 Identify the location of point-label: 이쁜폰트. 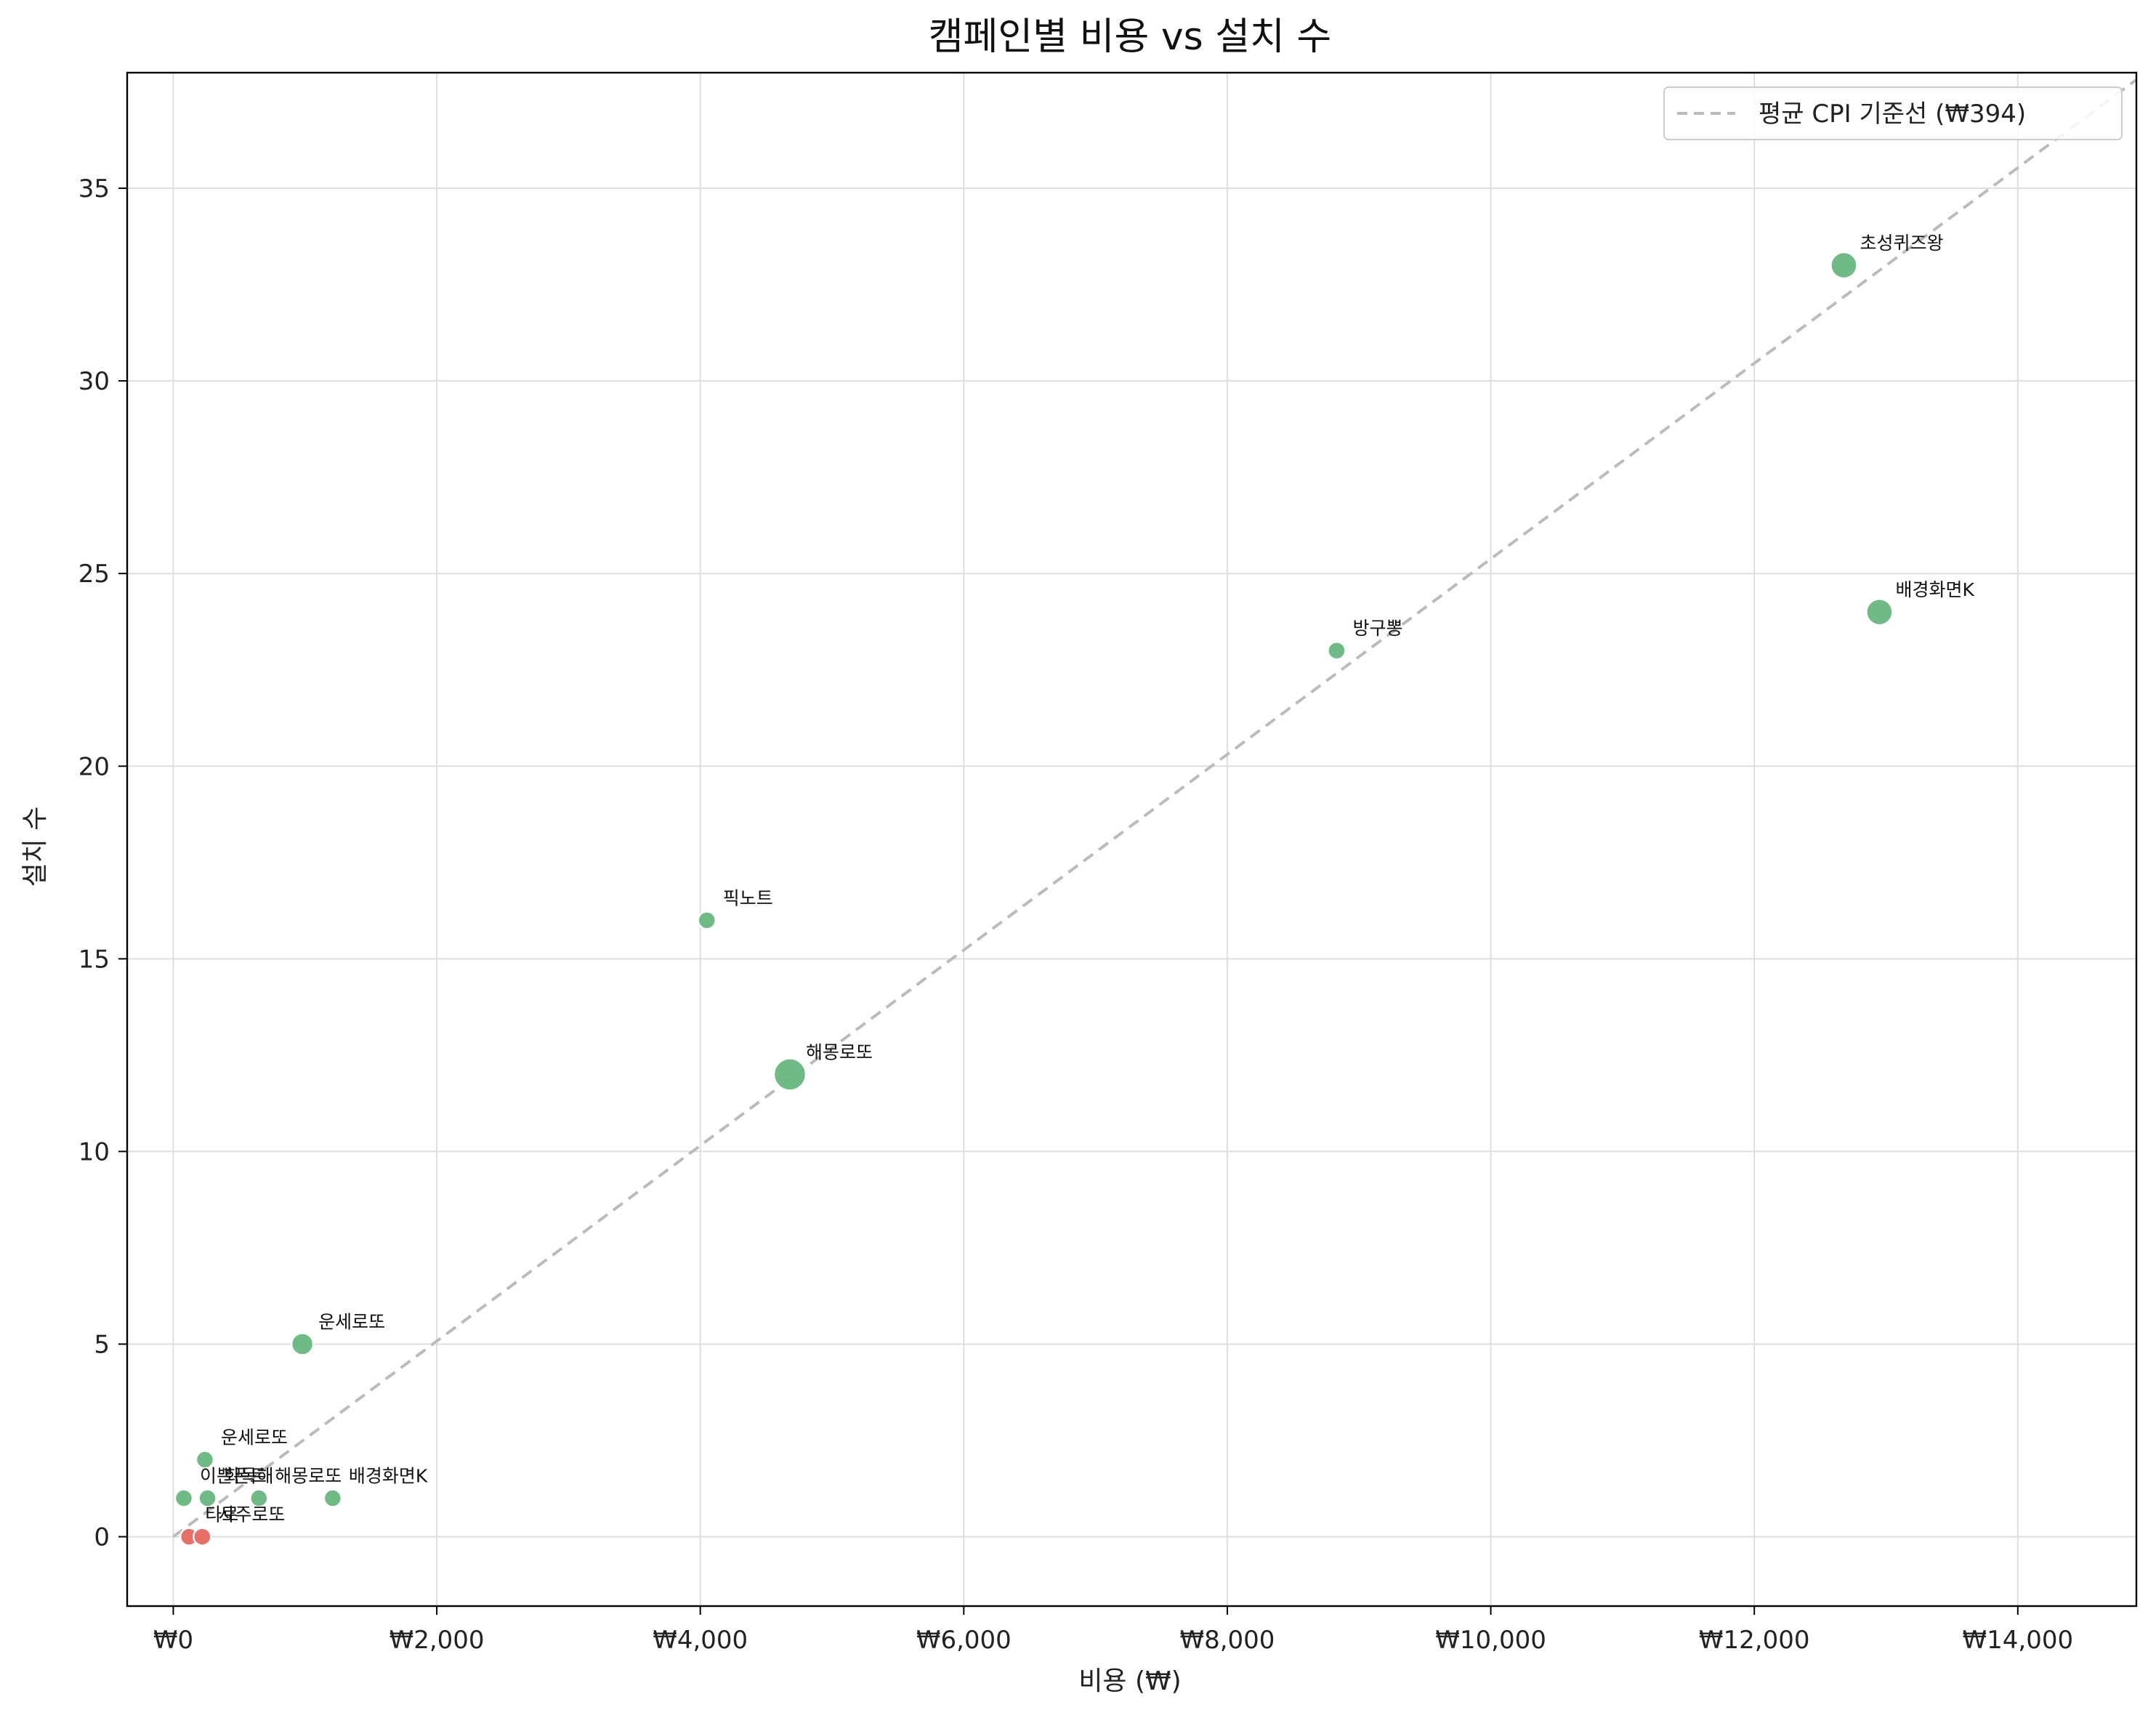
(234, 1476).